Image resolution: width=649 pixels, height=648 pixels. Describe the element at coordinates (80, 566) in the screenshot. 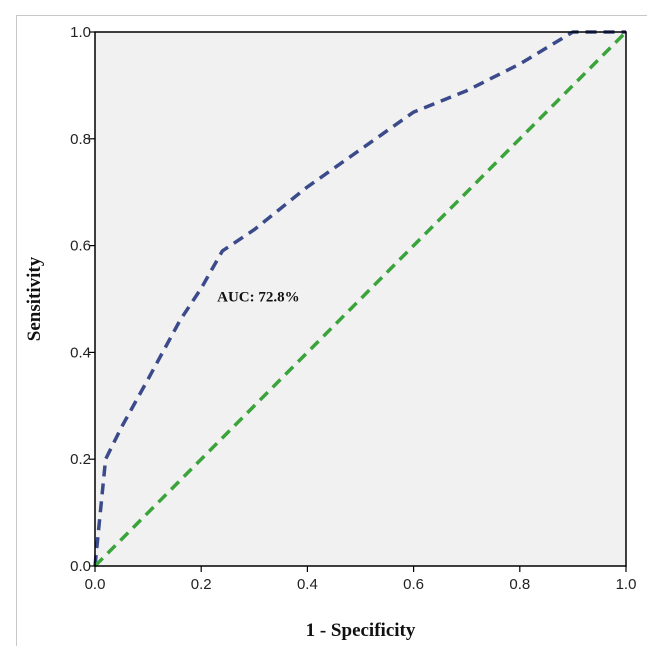

I see `y-tick-label: 0.0` at that location.